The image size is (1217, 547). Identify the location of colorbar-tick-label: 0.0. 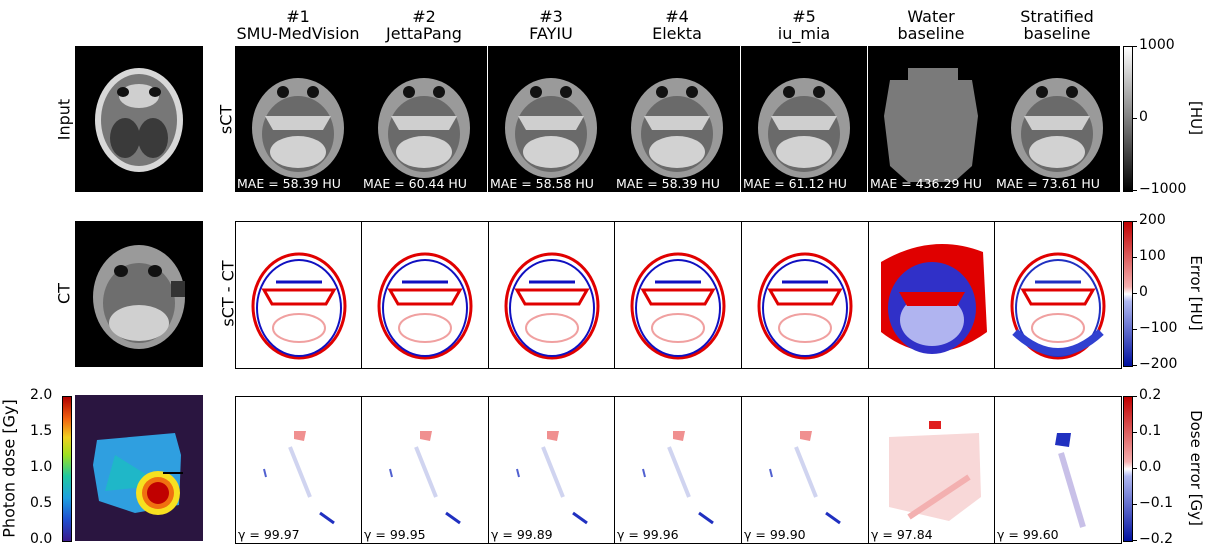
(1150, 467).